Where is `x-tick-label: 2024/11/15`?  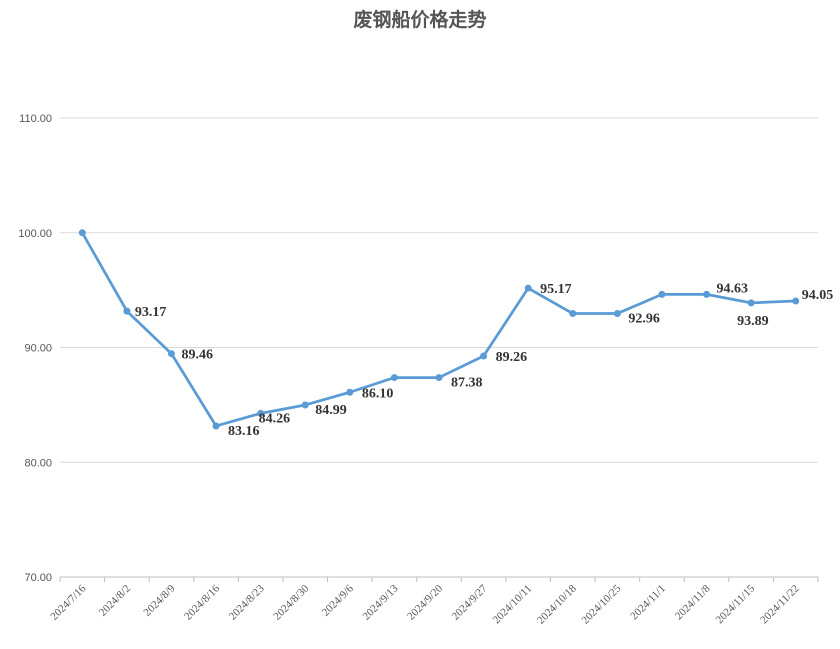
x-tick-label: 2024/11/15 is located at coordinates (736, 604).